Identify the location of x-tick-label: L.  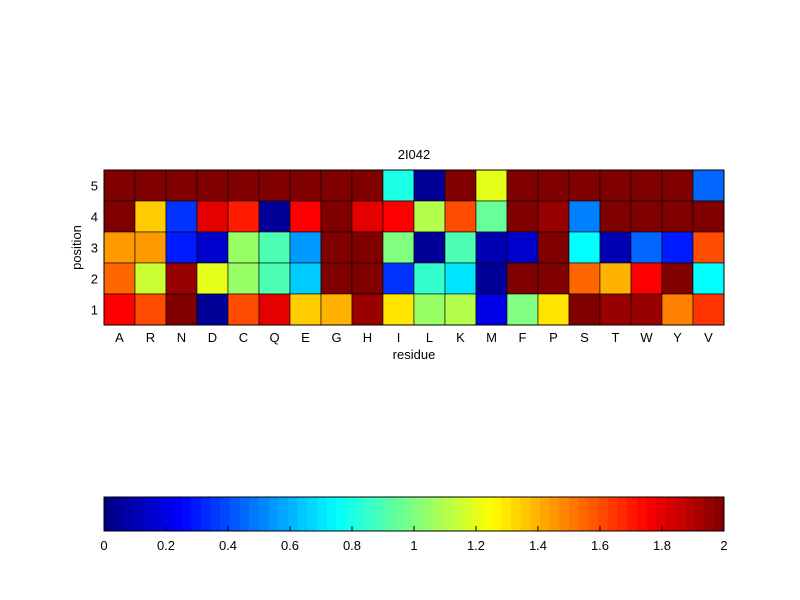
(429, 337).